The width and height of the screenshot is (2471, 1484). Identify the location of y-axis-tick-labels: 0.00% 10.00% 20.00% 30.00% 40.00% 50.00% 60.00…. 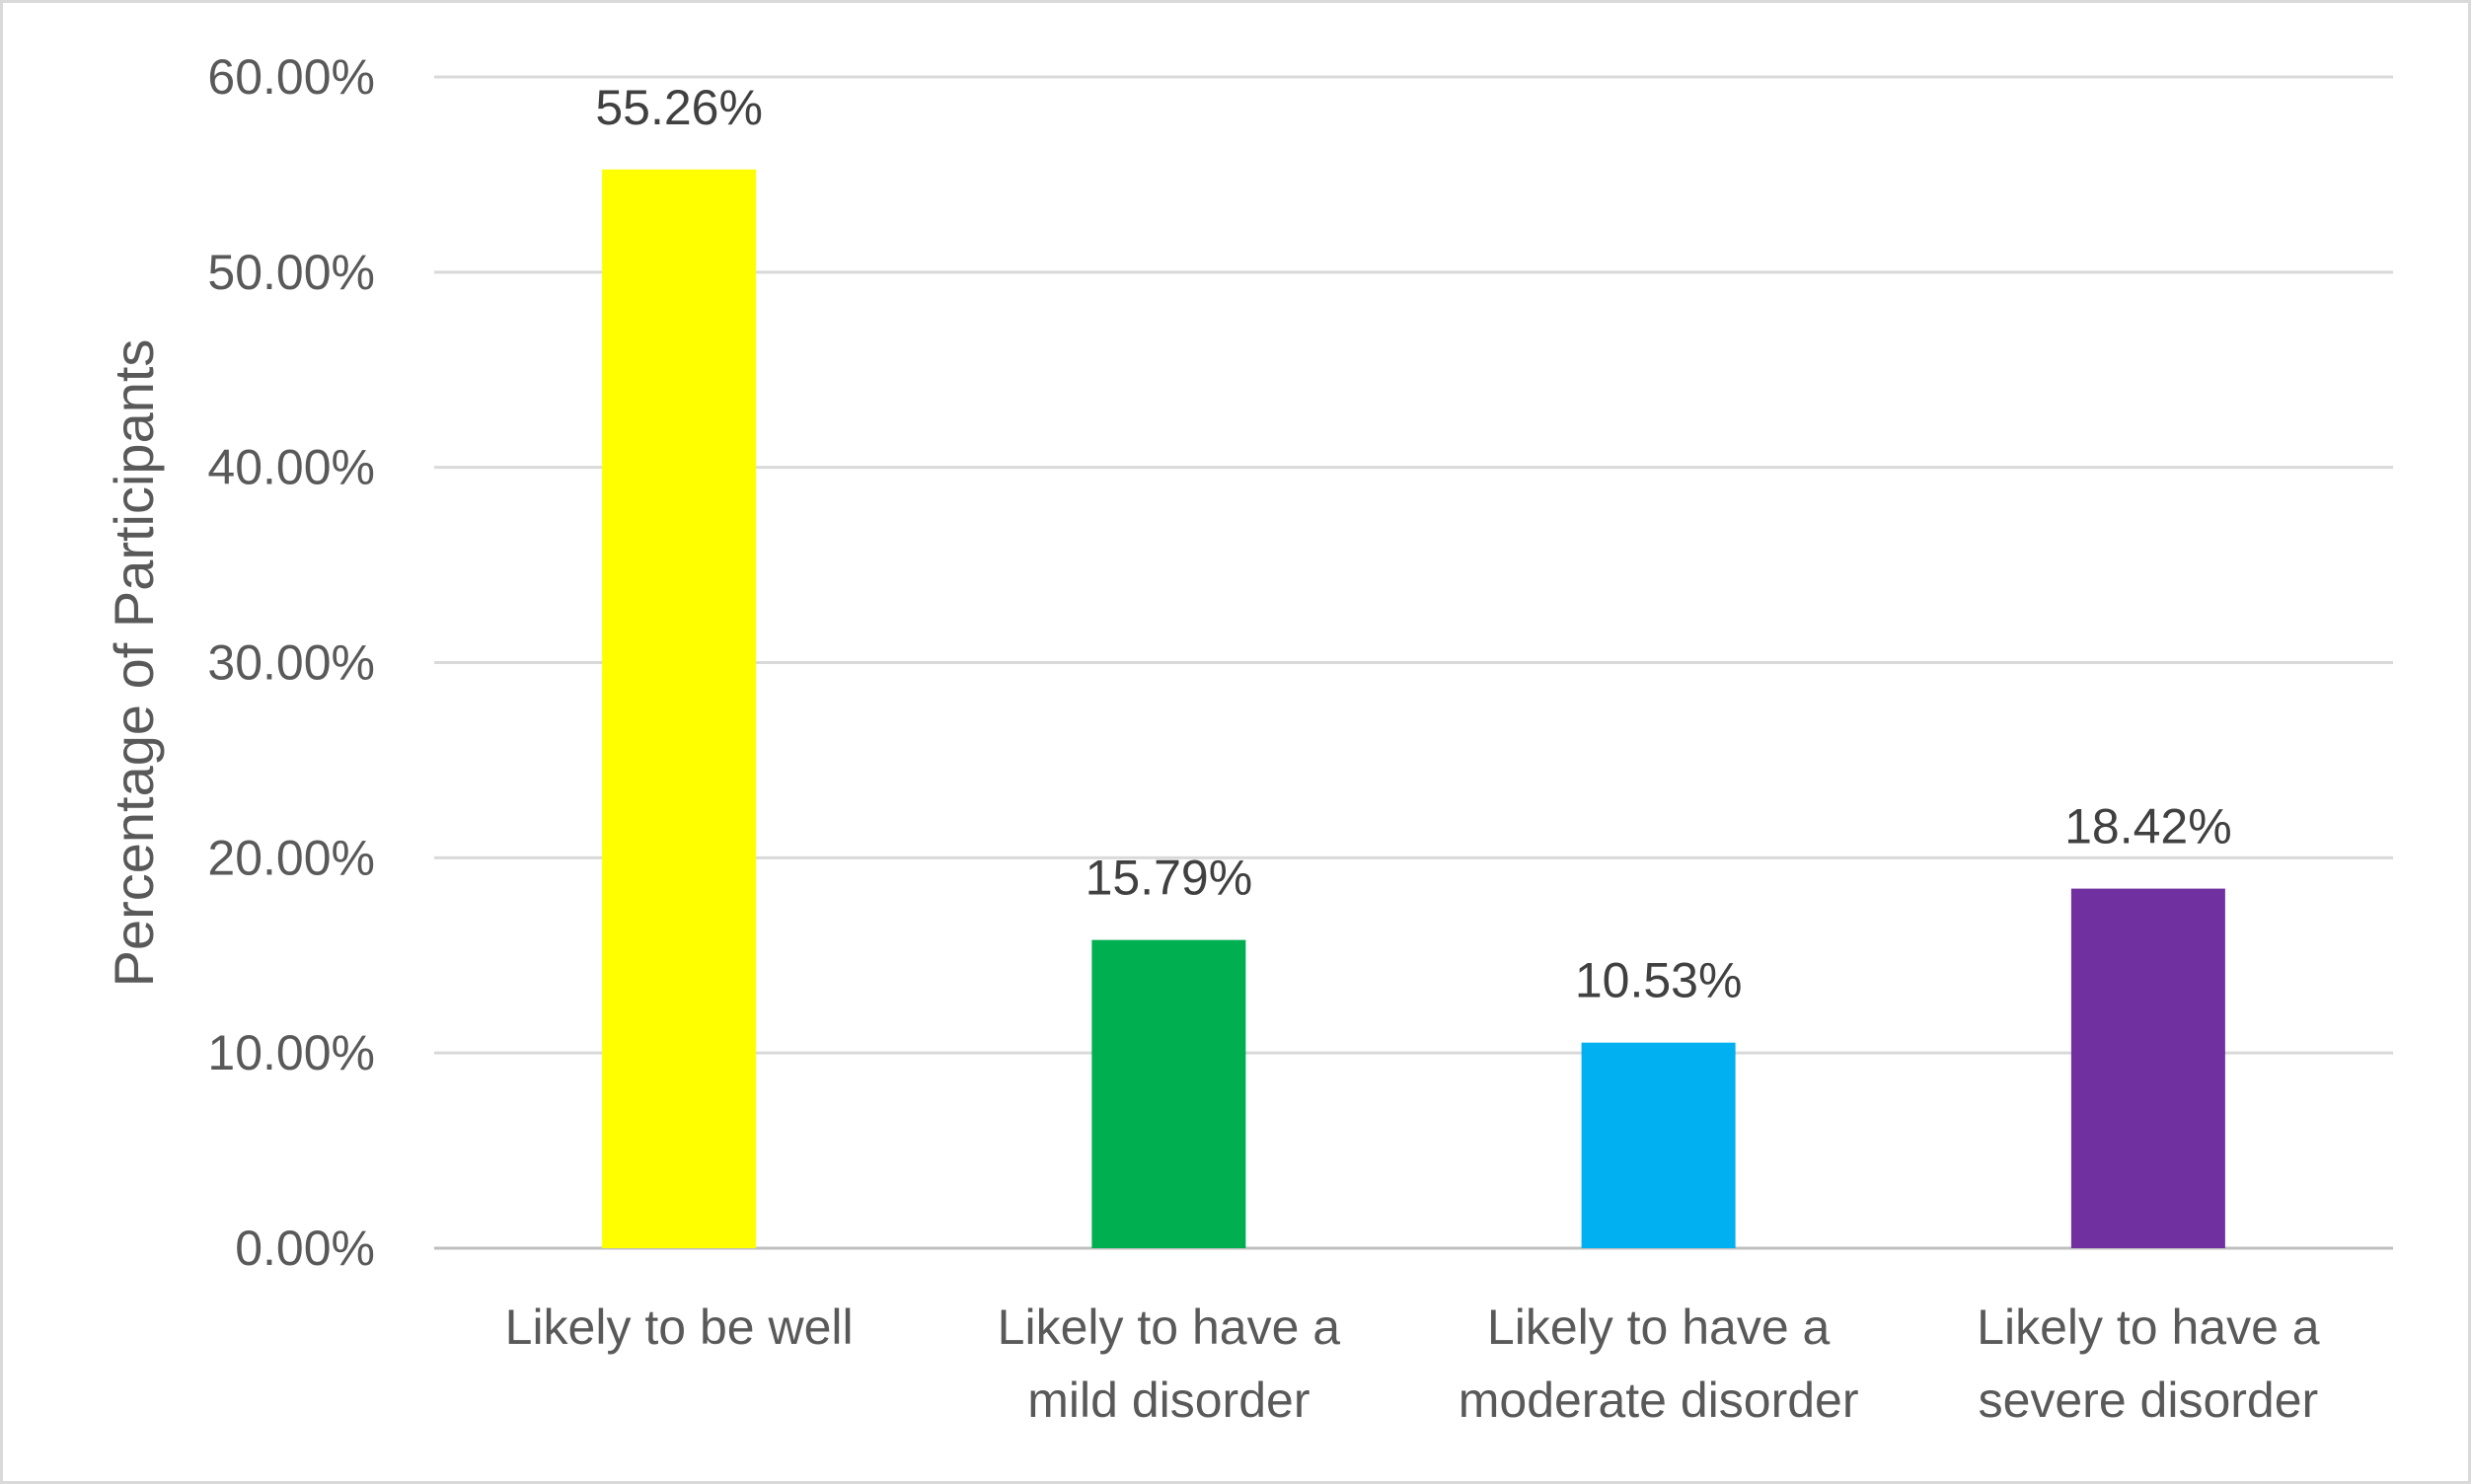
(291, 662).